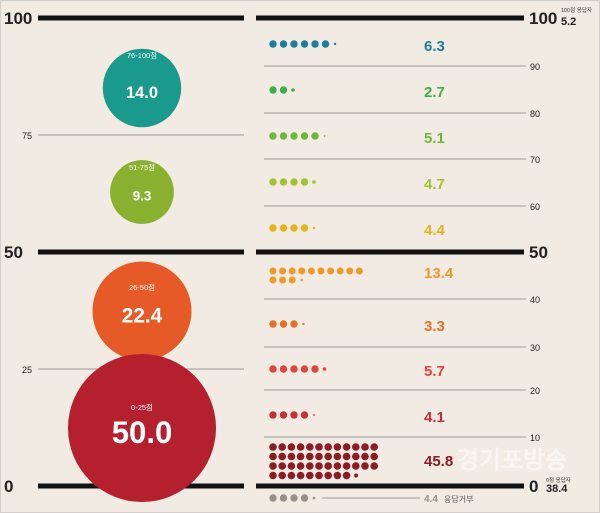 The width and height of the screenshot is (600, 513). Describe the element at coordinates (27, 370) in the screenshot. I see `left-tick-label: 25` at that location.